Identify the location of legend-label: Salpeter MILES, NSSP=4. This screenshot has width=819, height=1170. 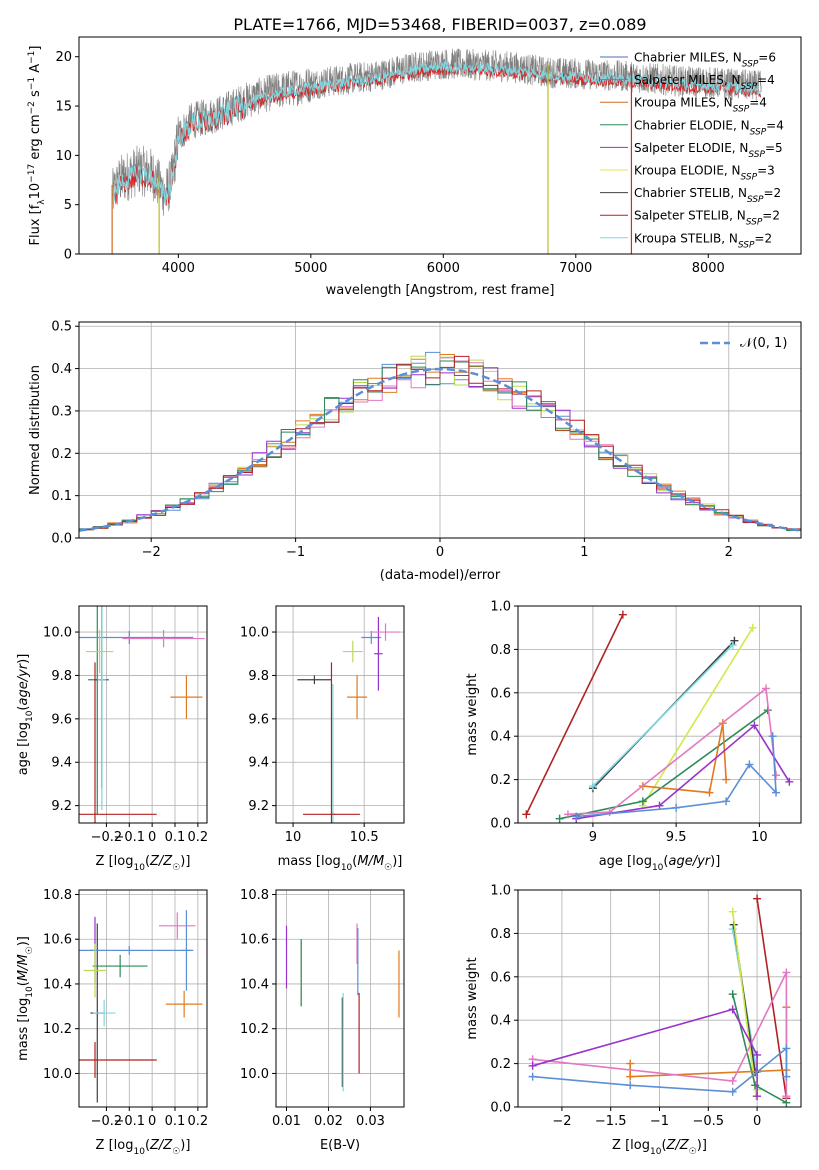
(704, 82).